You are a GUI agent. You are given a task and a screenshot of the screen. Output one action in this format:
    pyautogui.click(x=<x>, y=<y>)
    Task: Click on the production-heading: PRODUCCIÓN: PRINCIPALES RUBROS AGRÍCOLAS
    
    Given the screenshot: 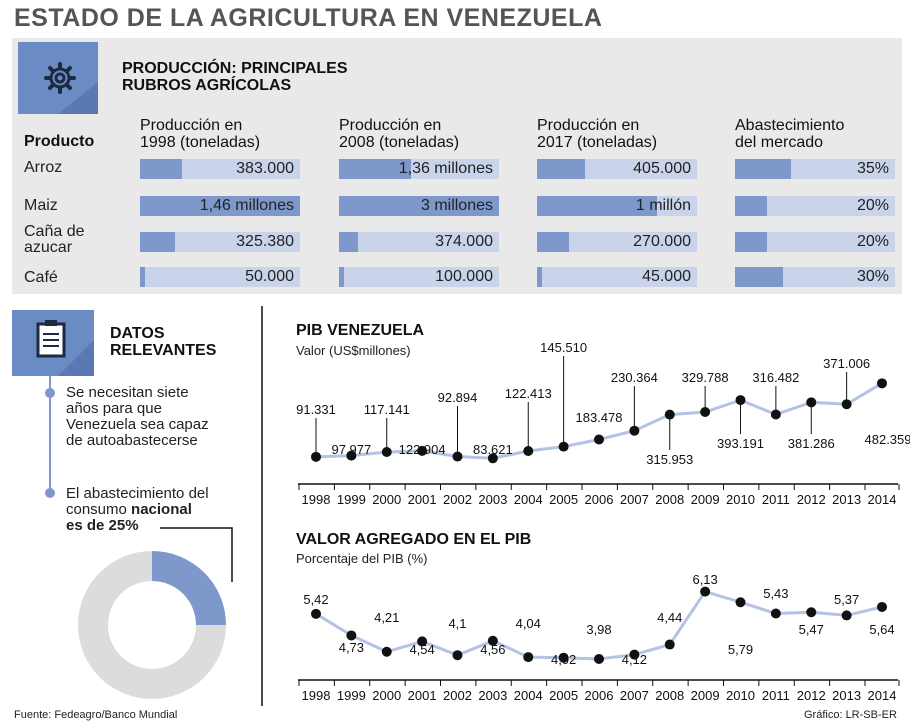 What is the action you would take?
    pyautogui.click(x=235, y=77)
    